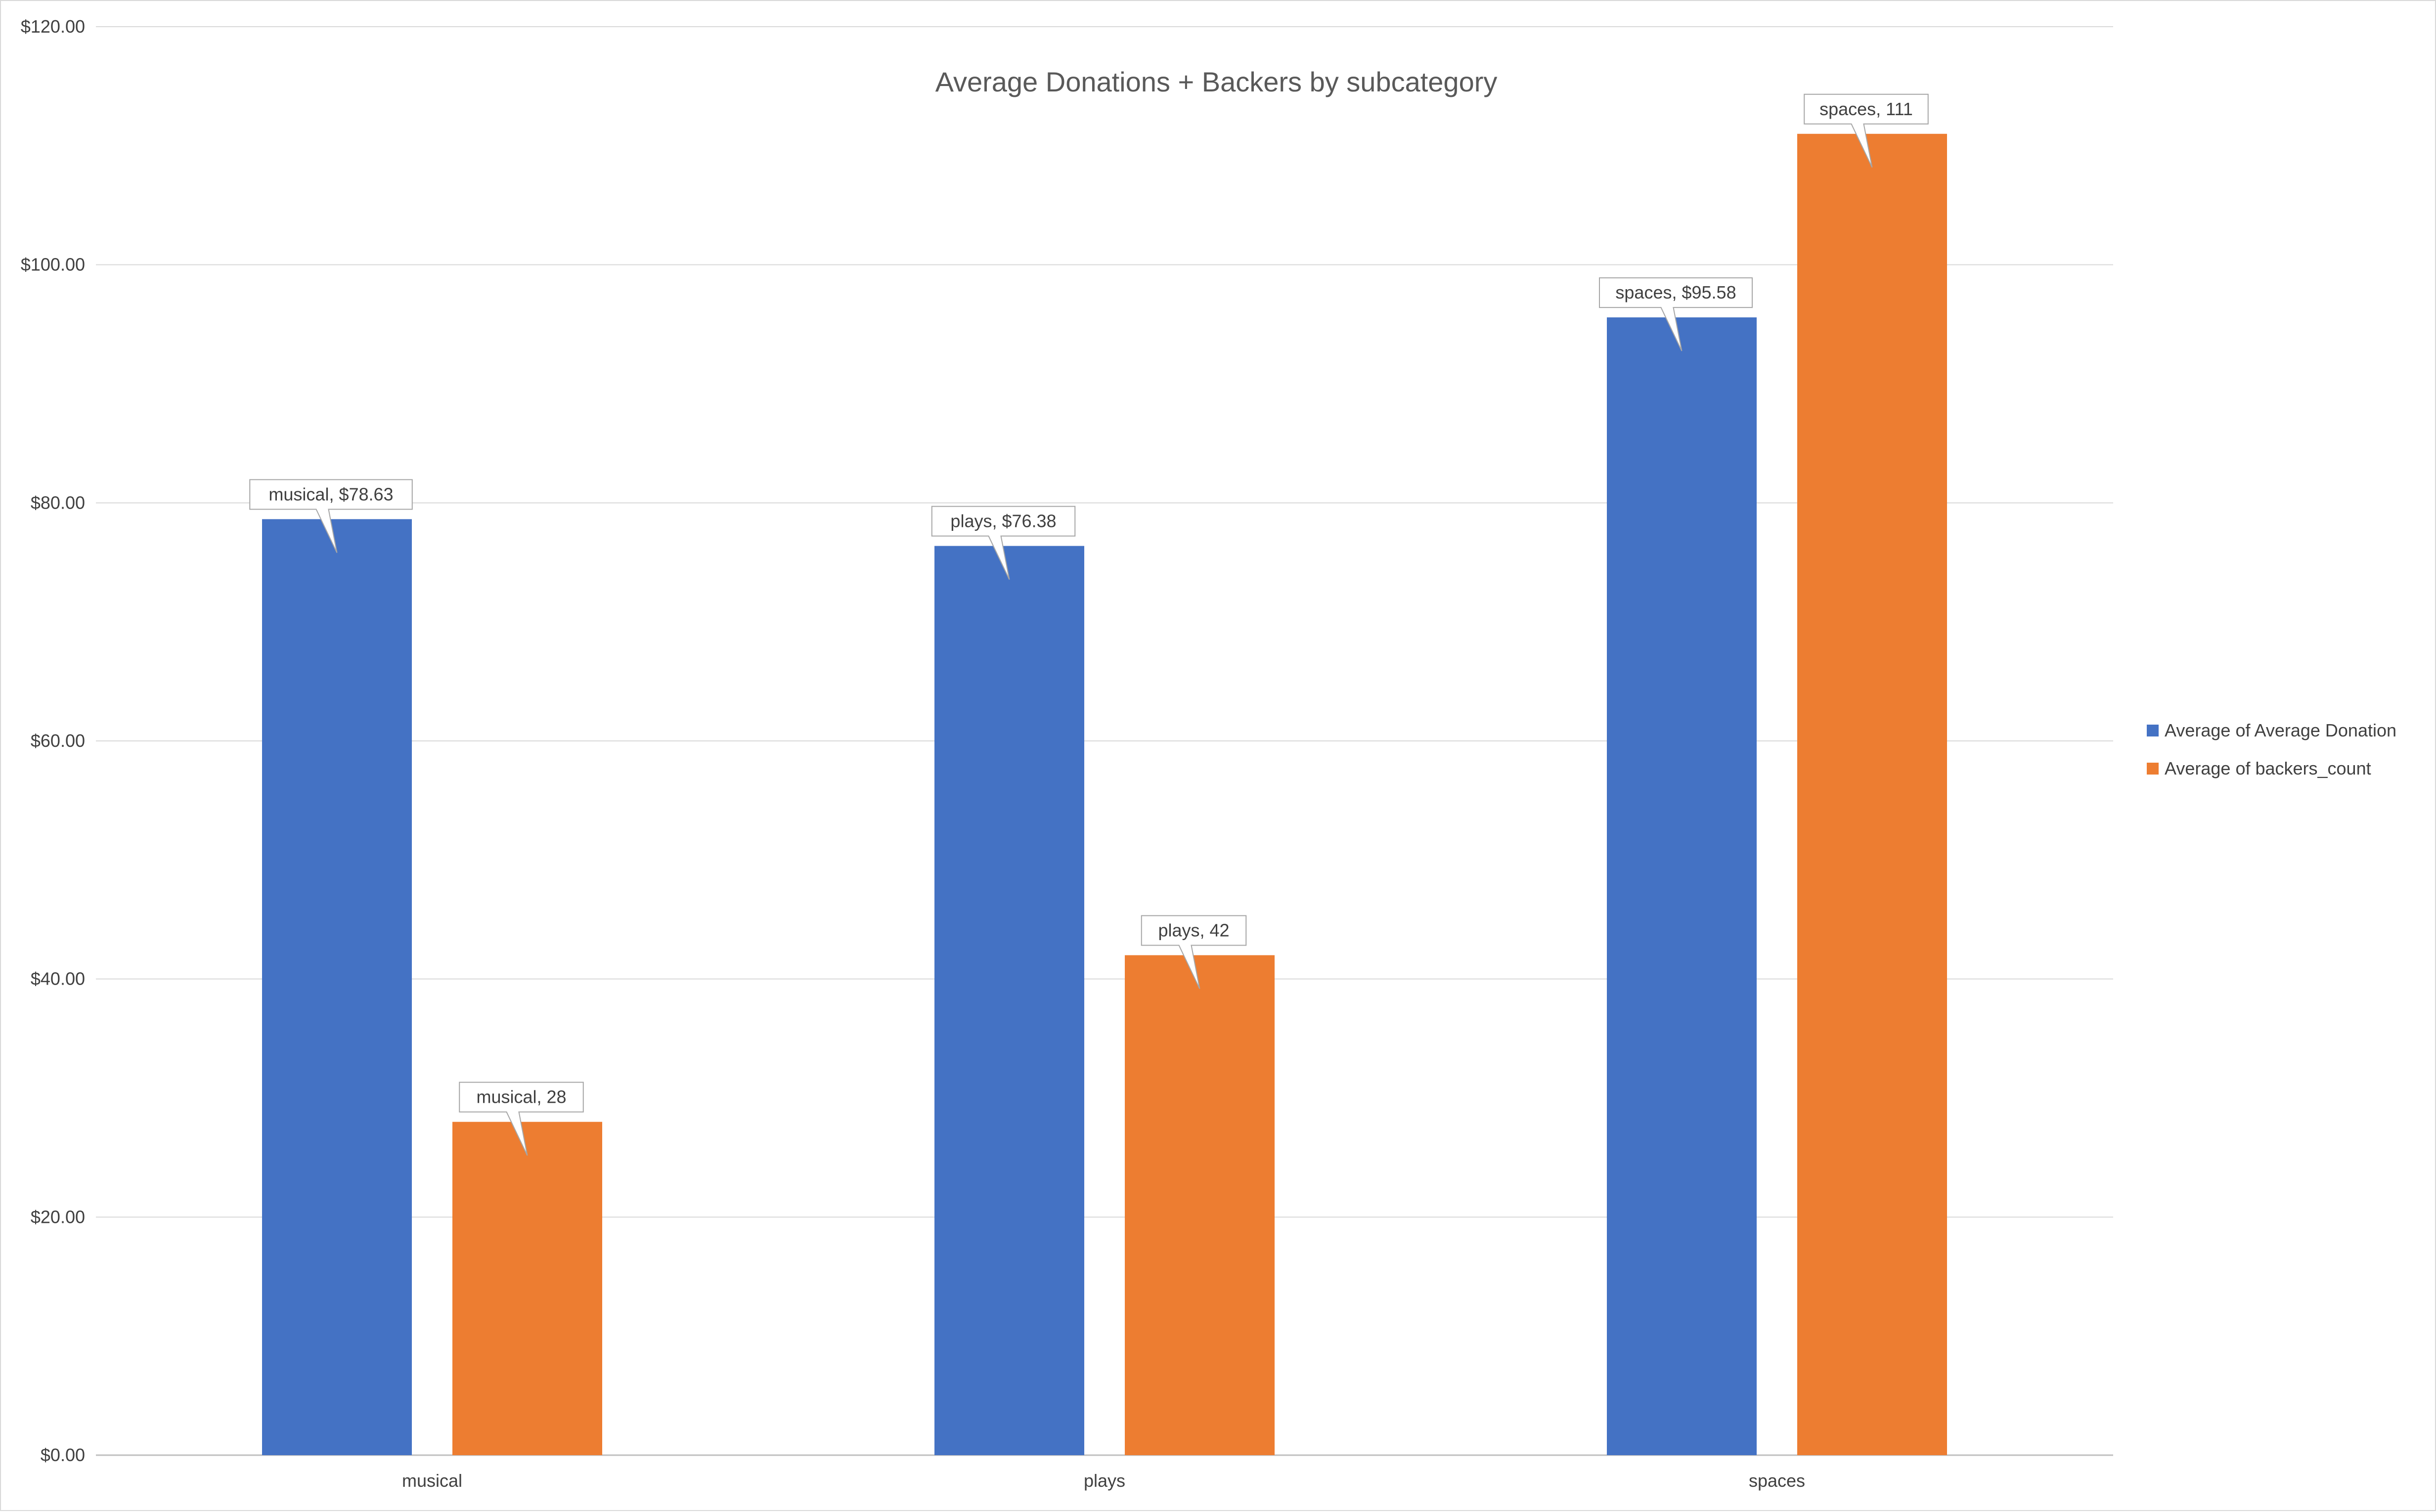 The image size is (2436, 1512). What do you see at coordinates (432, 1481) in the screenshot?
I see `x-tick-label: musical` at bounding box center [432, 1481].